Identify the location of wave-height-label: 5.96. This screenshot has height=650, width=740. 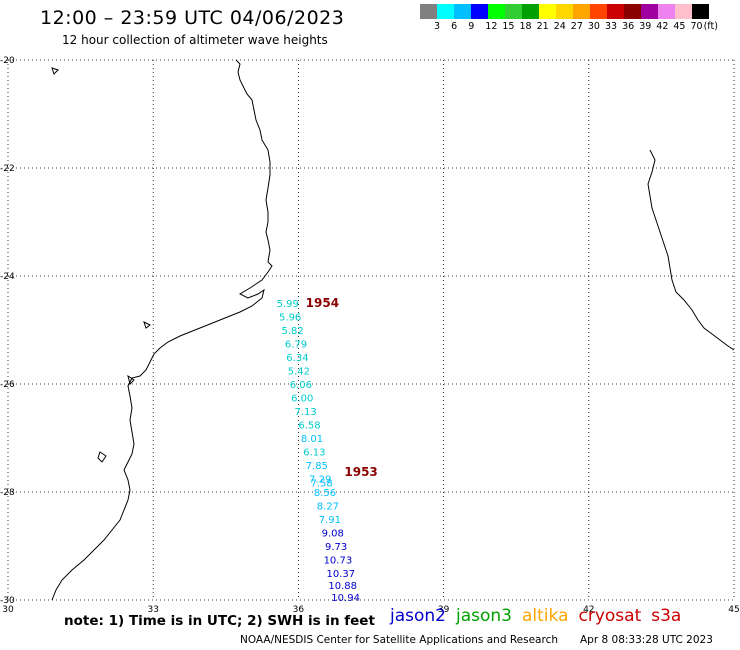
(290, 317).